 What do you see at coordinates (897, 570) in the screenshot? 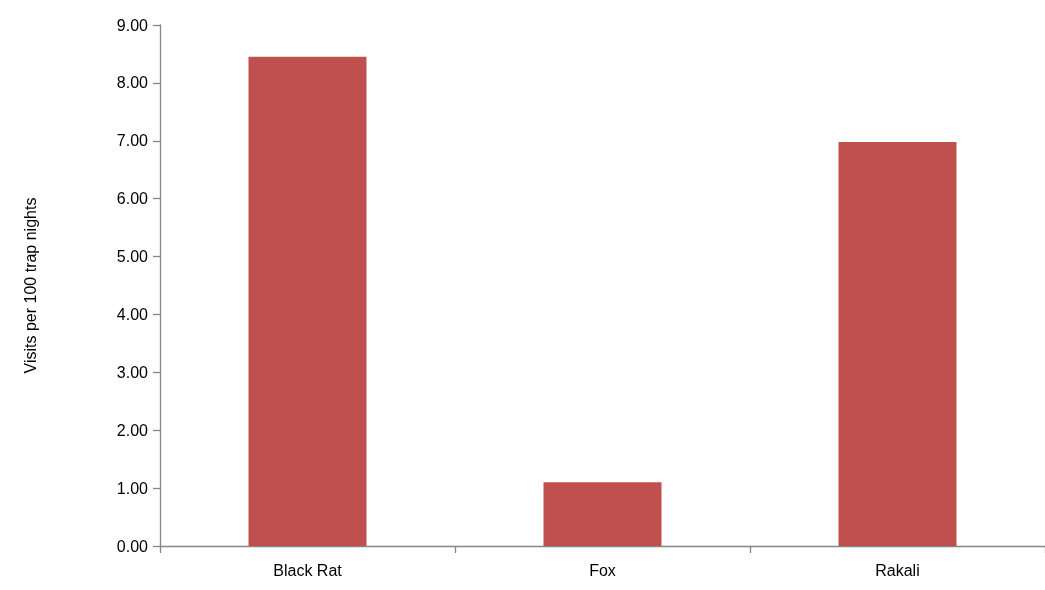
I see `x-tick-label: Rakali` at bounding box center [897, 570].